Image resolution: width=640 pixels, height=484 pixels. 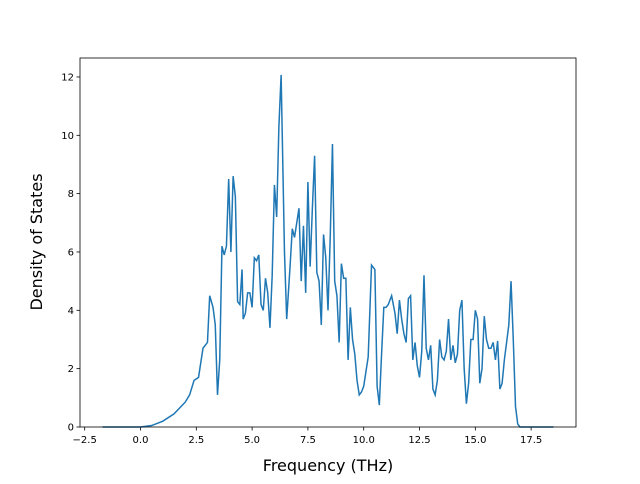 I want to click on y-tick-label: 10, so click(x=67, y=136).